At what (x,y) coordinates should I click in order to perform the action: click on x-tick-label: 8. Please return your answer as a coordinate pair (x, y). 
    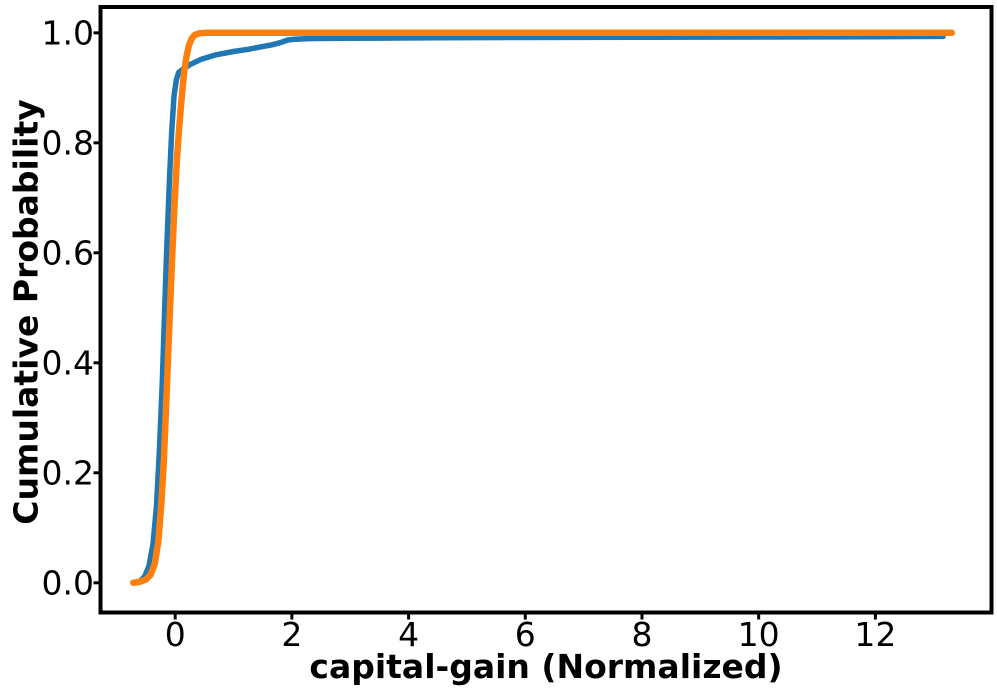
    Looking at the image, I should click on (642, 634).